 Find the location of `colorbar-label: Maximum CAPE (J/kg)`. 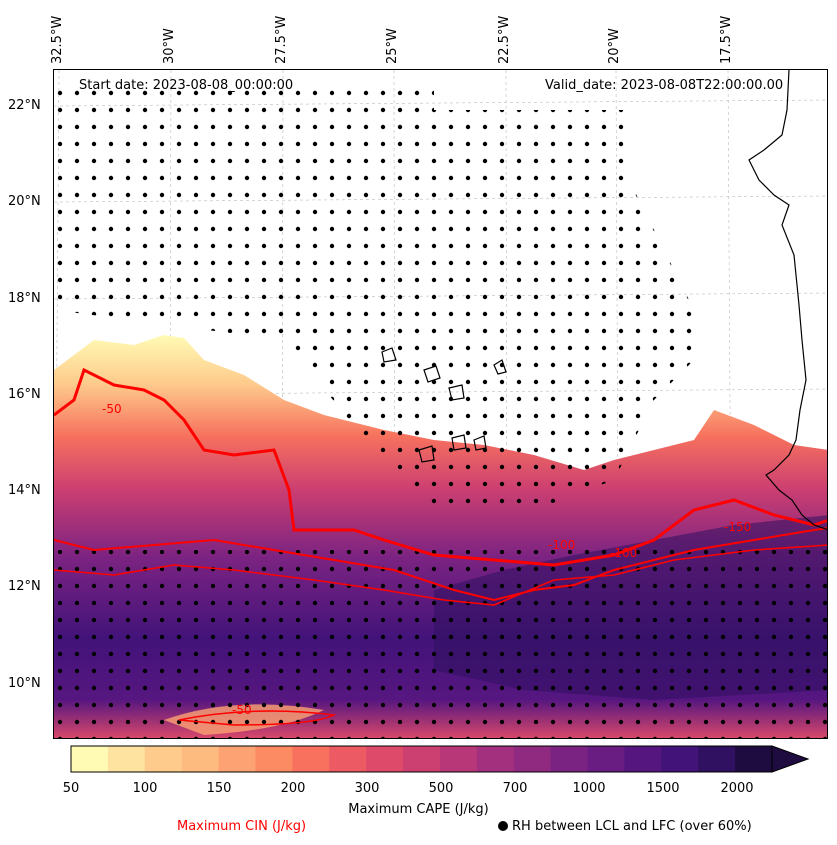

colorbar-label: Maximum CAPE (J/kg) is located at coordinates (418, 809).